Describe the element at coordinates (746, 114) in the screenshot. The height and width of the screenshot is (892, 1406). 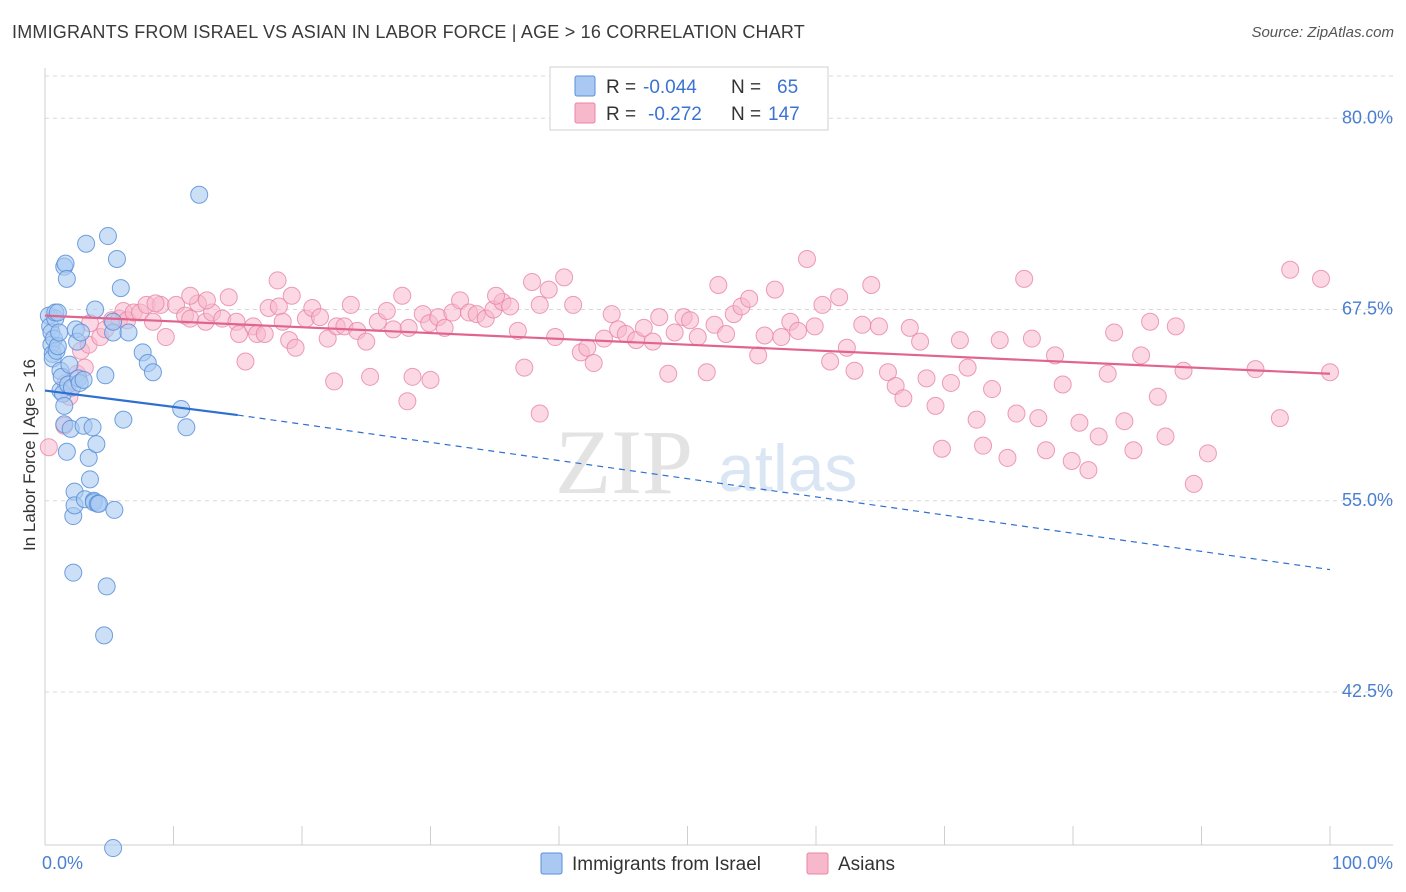
I see `legend-asian-n-label: N =` at that location.